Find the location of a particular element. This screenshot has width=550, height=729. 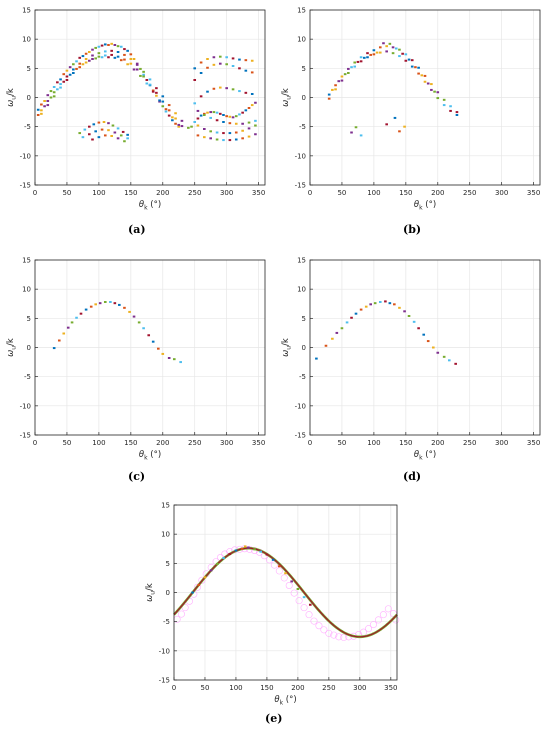

y-tick-label: 15 is located at coordinates (26, 11).